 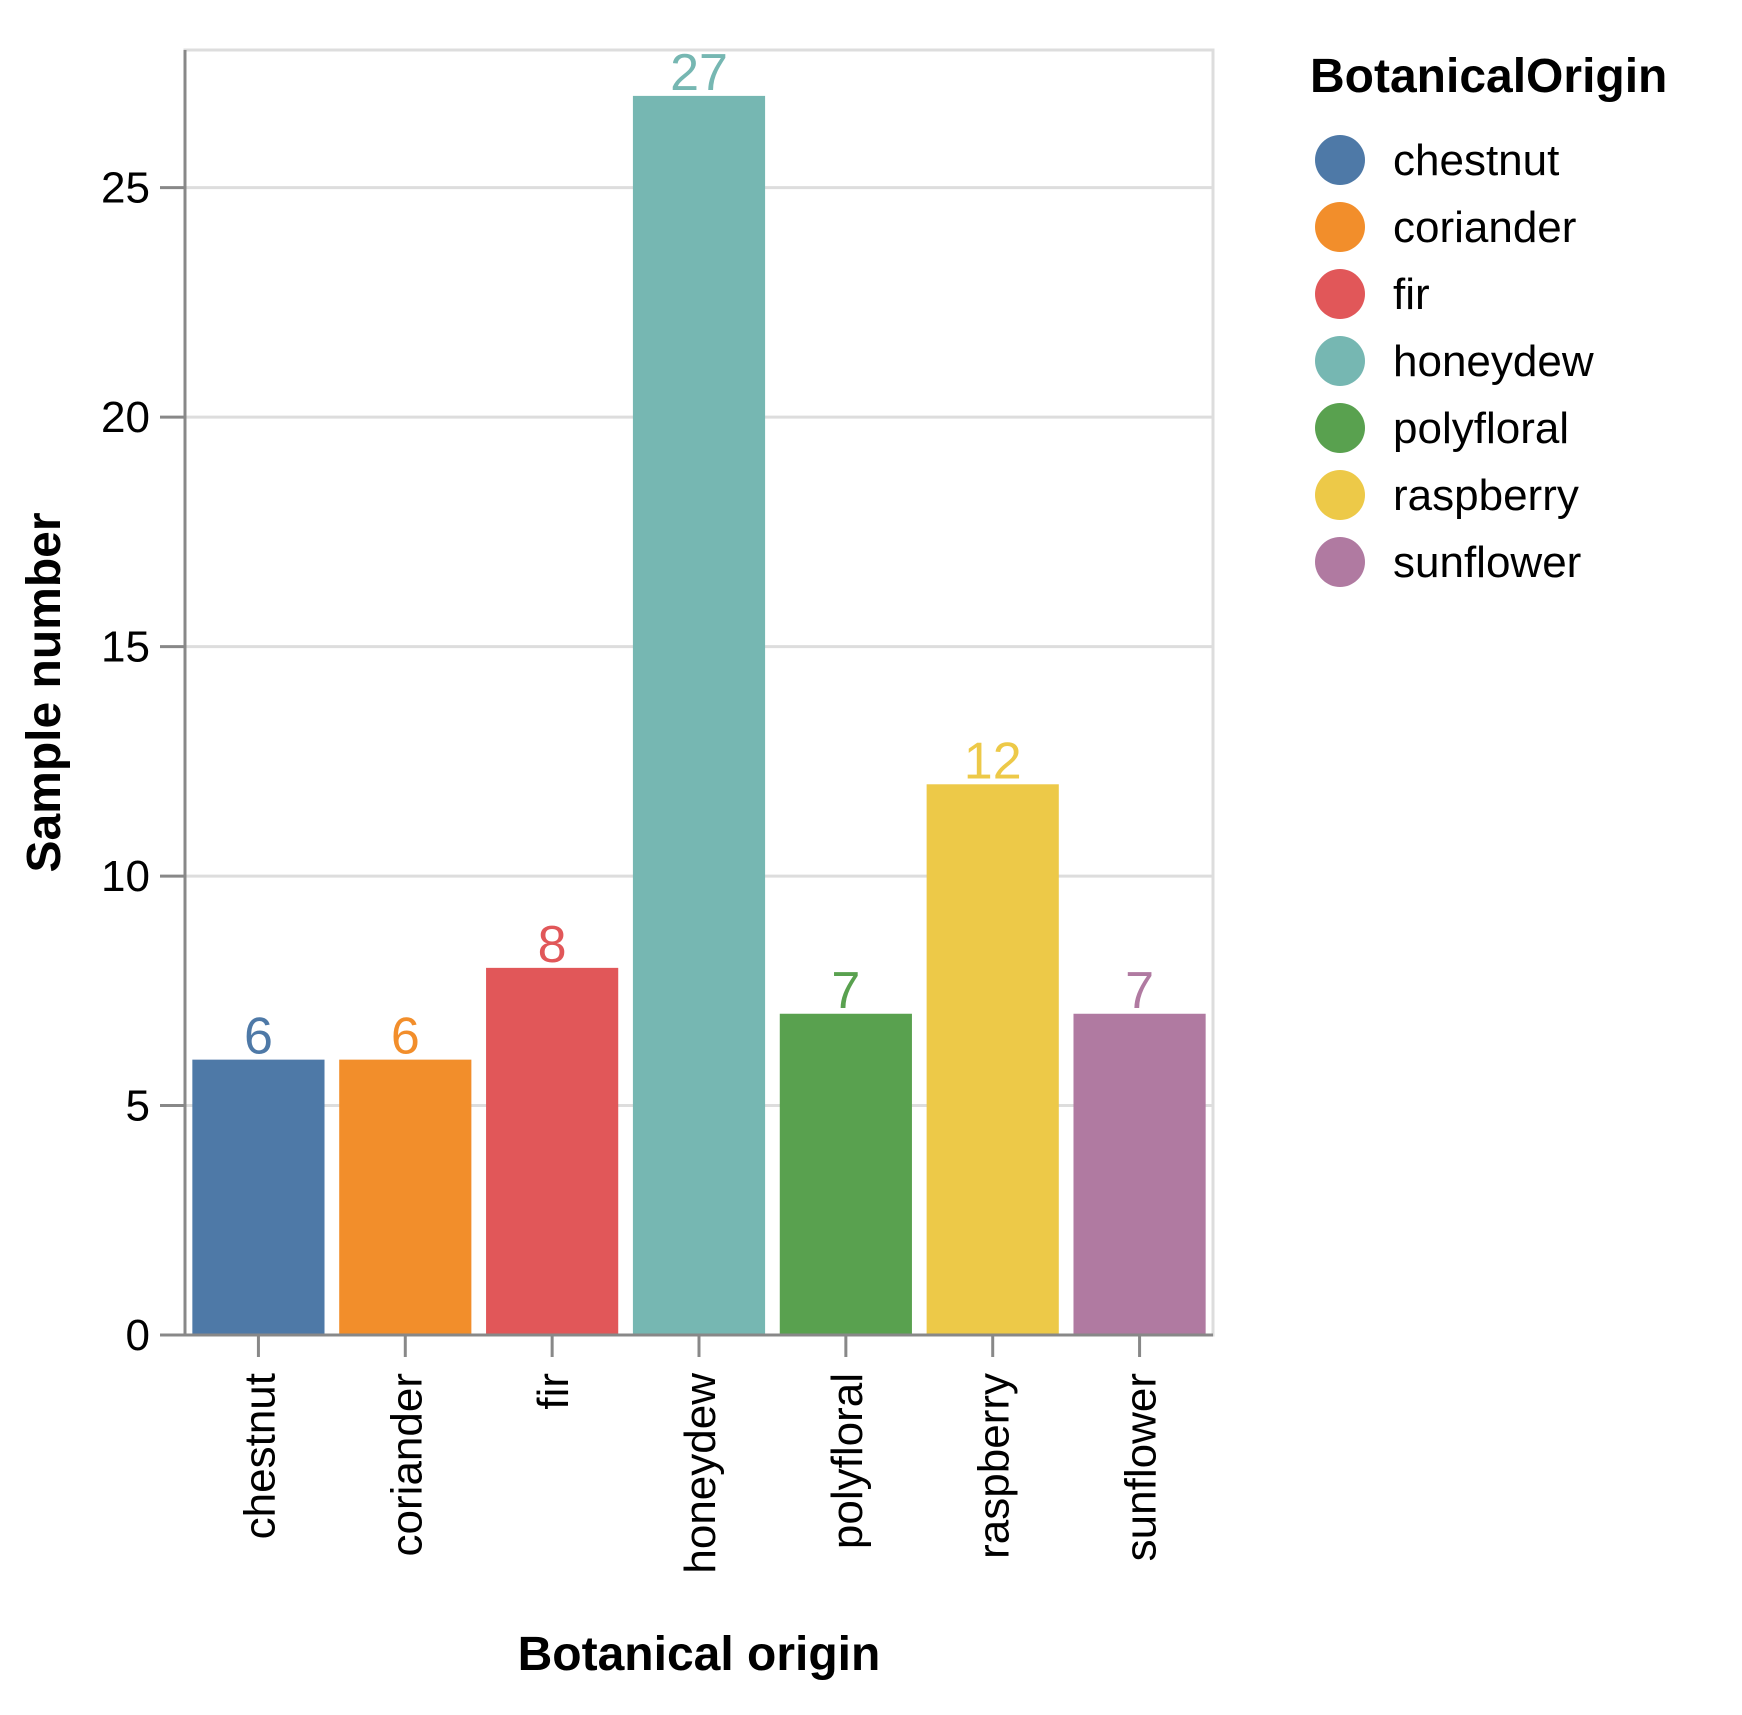 I want to click on x-tick-label-honeydew: honeydew, so click(x=700, y=1473).